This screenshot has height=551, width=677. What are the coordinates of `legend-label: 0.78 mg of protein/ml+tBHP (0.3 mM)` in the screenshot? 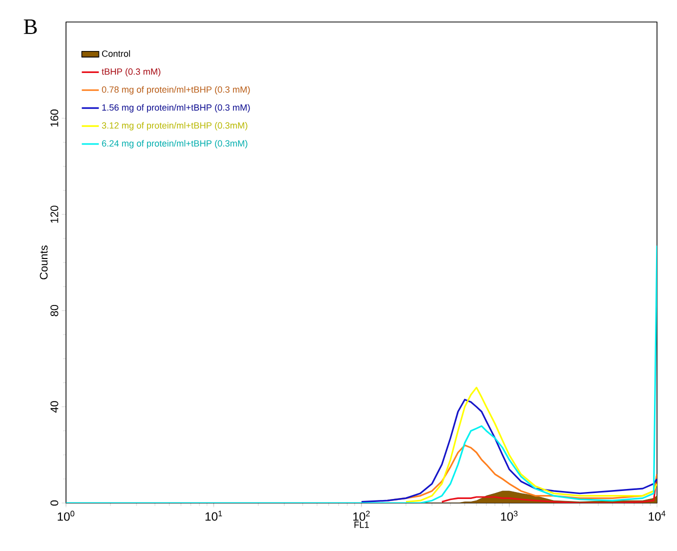 It's located at (176, 90).